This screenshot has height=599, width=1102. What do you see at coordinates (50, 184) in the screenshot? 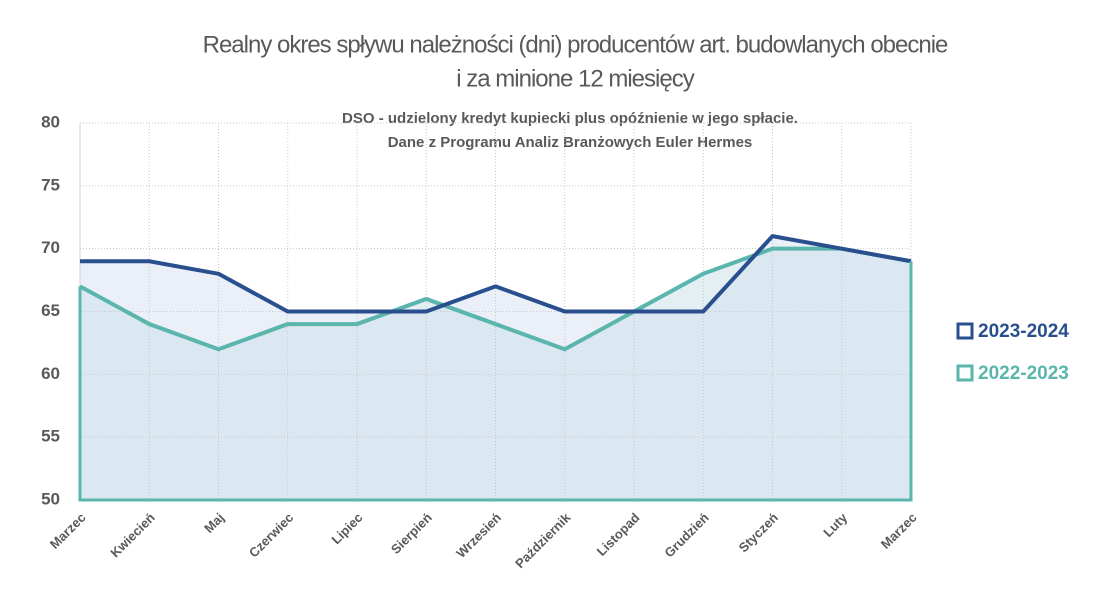
I see `y-tick-label: 75` at bounding box center [50, 184].